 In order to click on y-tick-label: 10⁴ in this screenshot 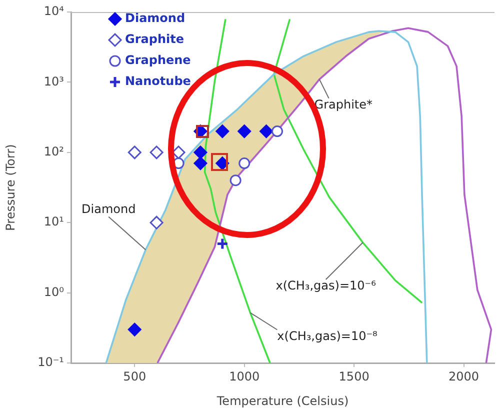, I will do `click(54, 11)`.